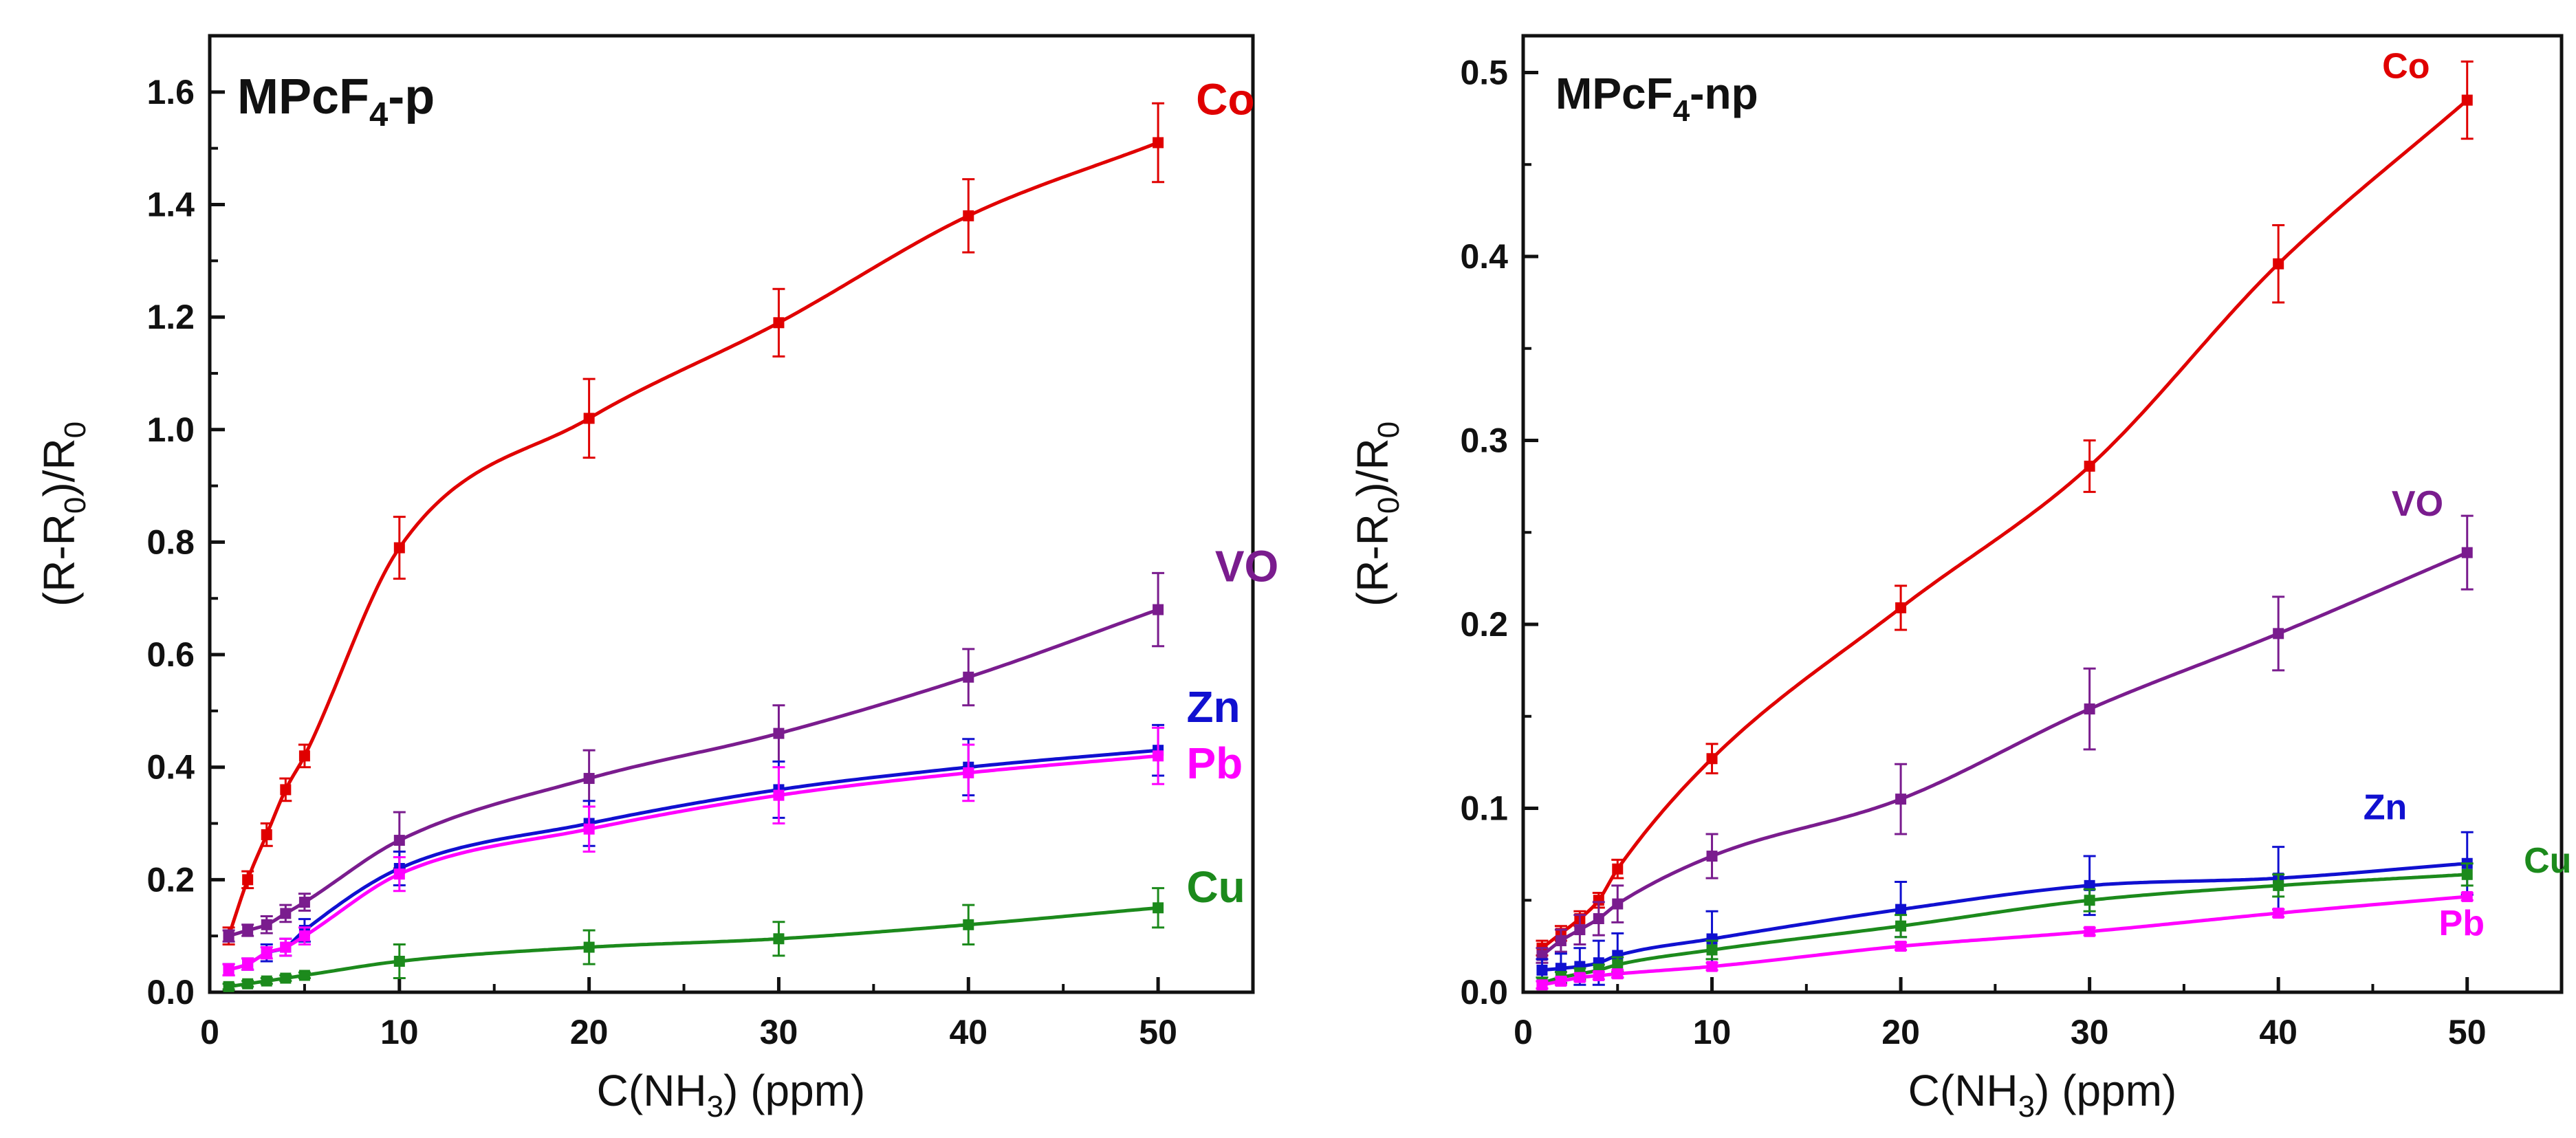 Image resolution: width=2576 pixels, height=1138 pixels. I want to click on x-tick-label: 0, so click(1523, 1032).